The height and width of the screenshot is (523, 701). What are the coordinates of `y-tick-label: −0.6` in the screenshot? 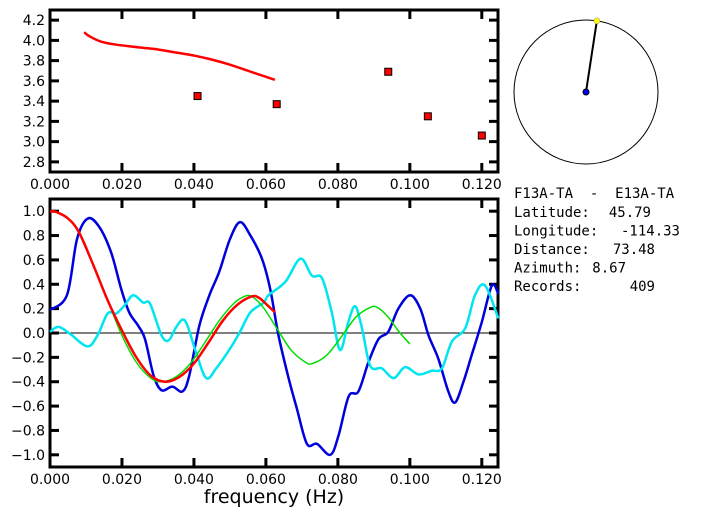 It's located at (28, 407).